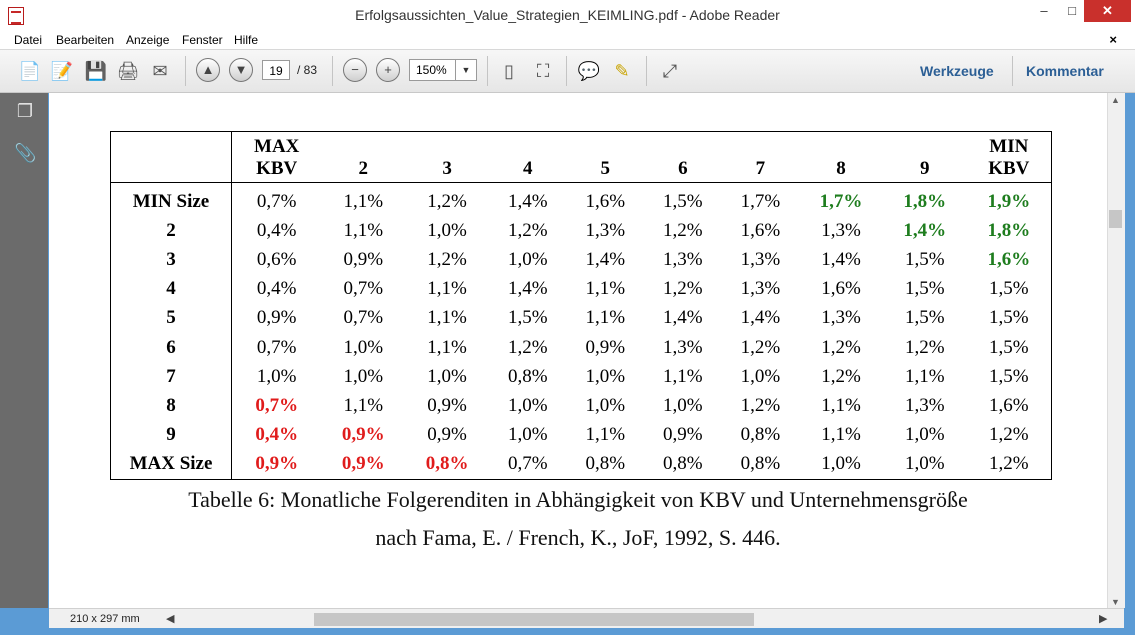 The image size is (1135, 635). I want to click on zoom-in-icon: +, so click(388, 70).